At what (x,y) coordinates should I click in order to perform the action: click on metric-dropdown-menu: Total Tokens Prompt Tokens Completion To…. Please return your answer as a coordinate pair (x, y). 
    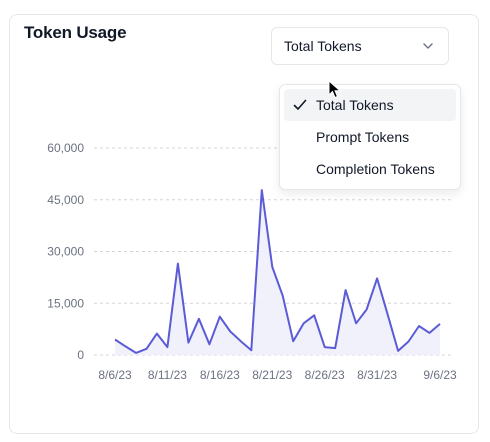
    Looking at the image, I should click on (370, 137).